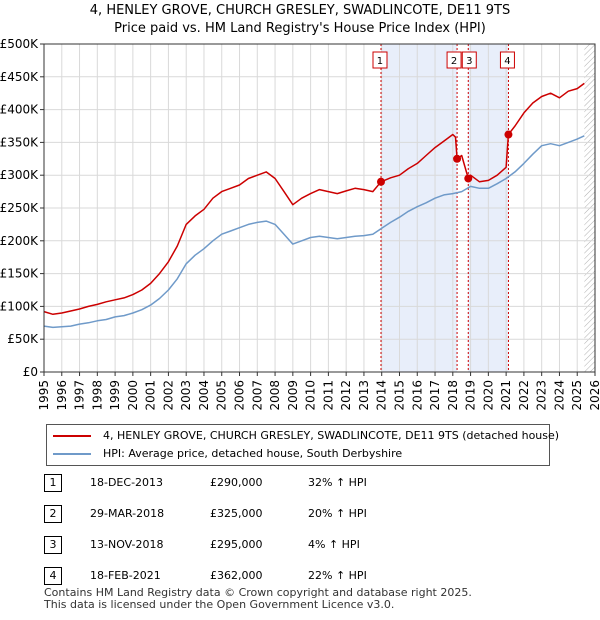 This screenshot has width=600, height=620. What do you see at coordinates (72, 454) in the screenshot?
I see `legend-swatch-hpi` at bounding box center [72, 454].